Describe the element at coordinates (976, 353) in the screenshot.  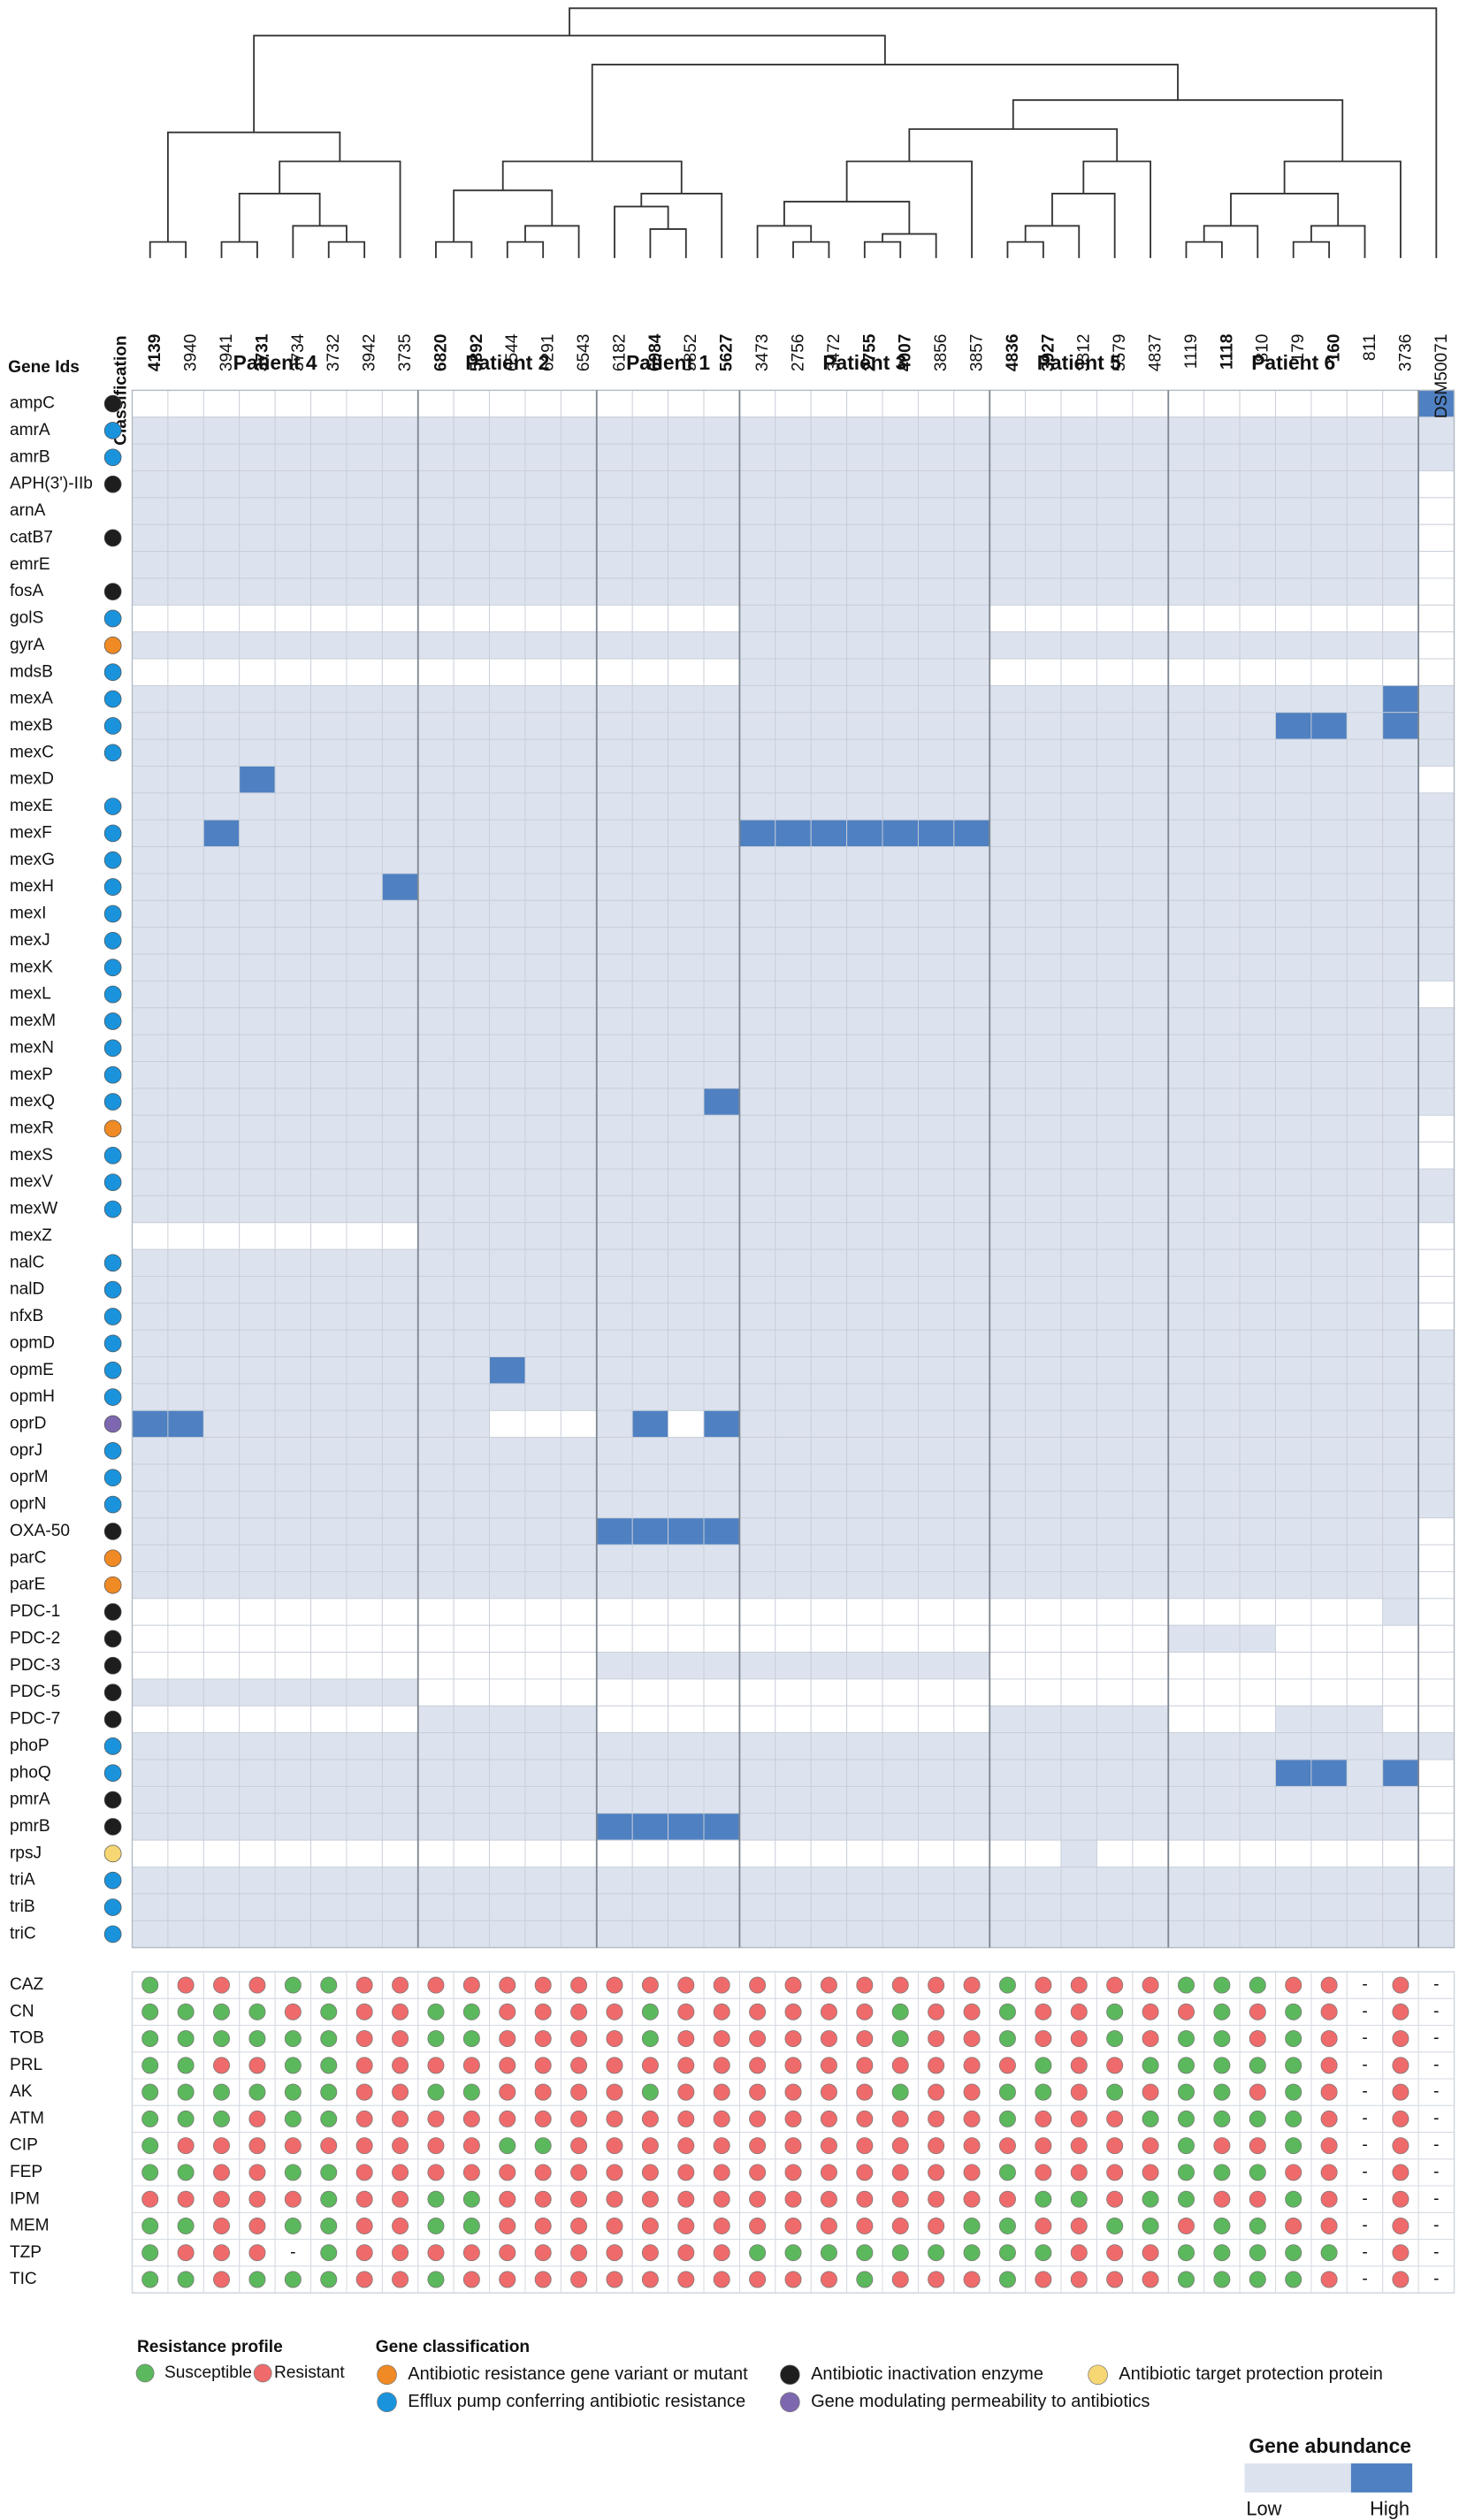
I see `column-label: 3857` at that location.